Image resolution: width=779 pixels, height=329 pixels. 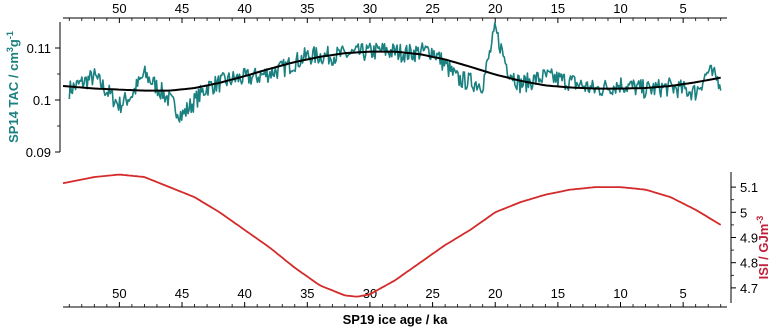 I want to click on top-x-tick-label: 25, so click(x=432, y=8).